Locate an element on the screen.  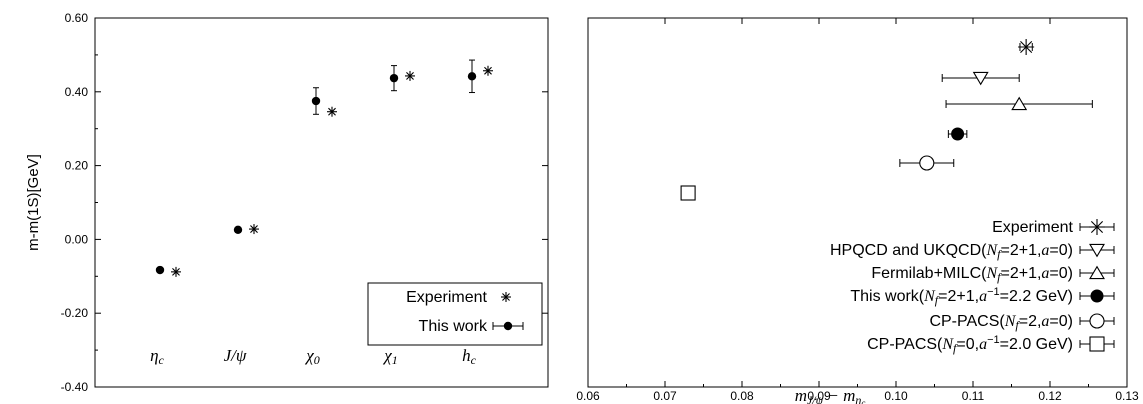
legend-label: HPQCD and UKQCD(Nf=2+1,a=0) is located at coordinates (951, 251).